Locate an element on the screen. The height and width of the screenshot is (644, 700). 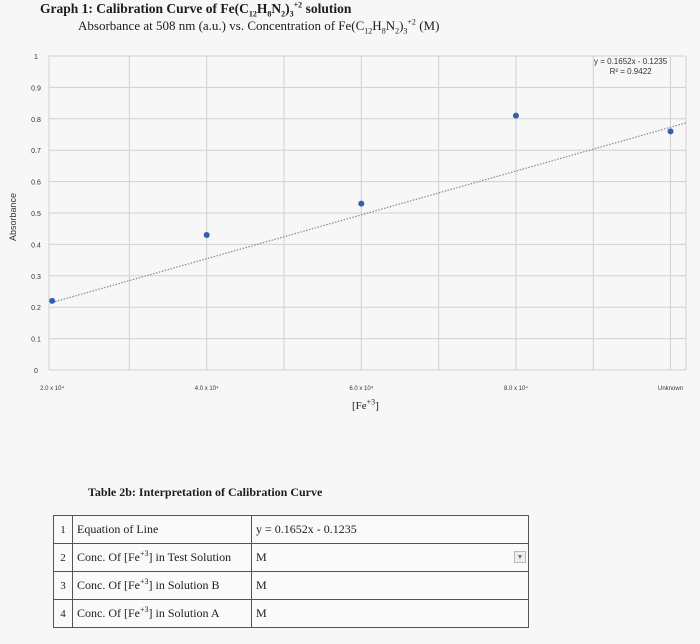
test-solution-value-cell: M ▼ is located at coordinates (390, 557).